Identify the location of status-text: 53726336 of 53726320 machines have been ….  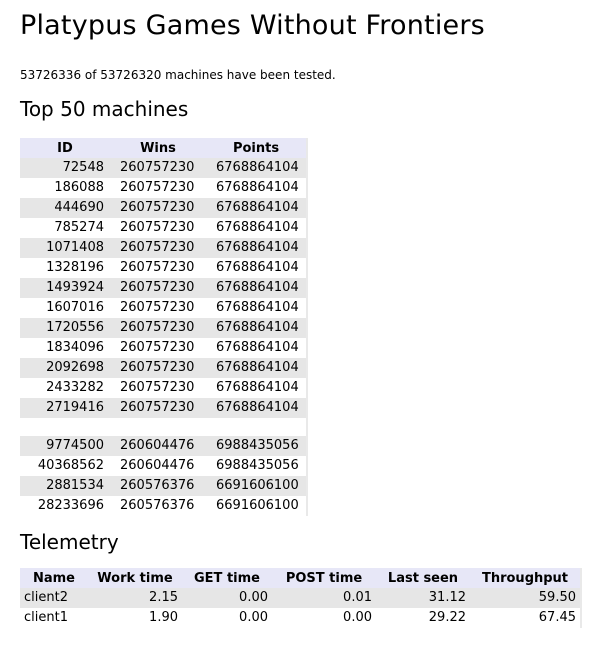
(178, 75).